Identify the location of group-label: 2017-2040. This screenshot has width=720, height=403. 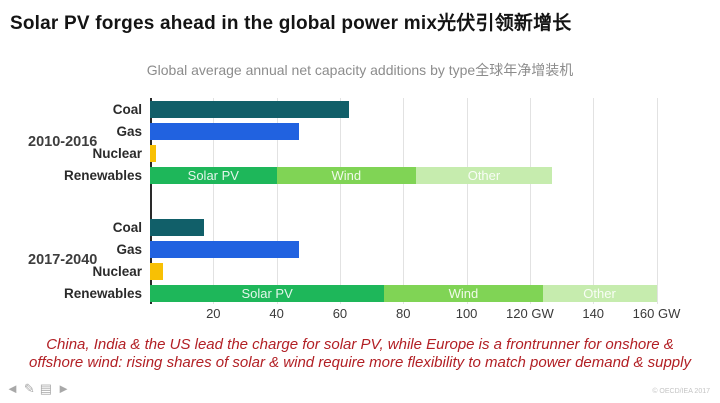
(63, 260).